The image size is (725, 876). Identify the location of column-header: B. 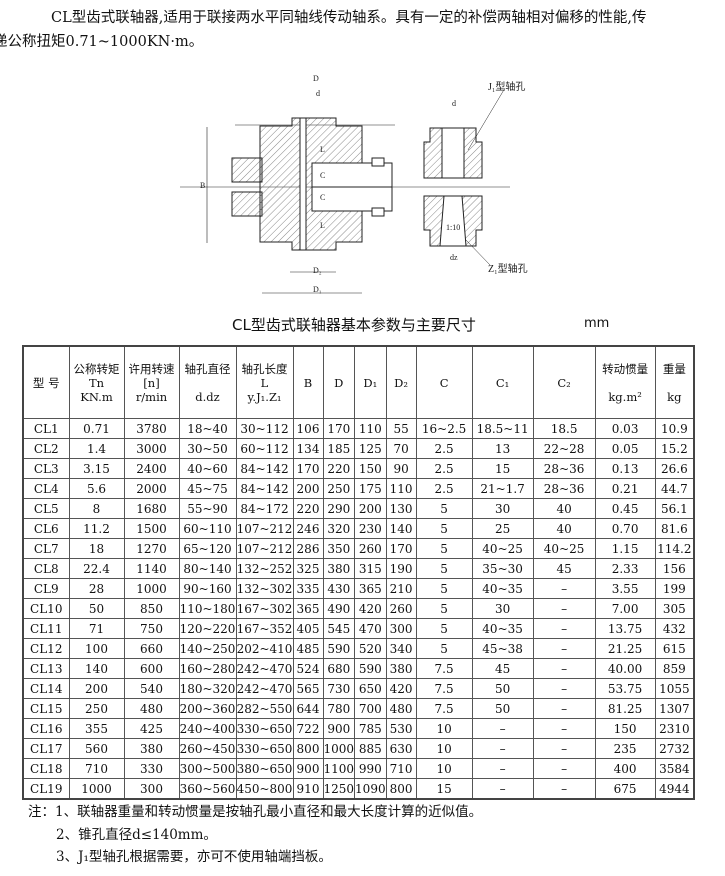
(308, 382).